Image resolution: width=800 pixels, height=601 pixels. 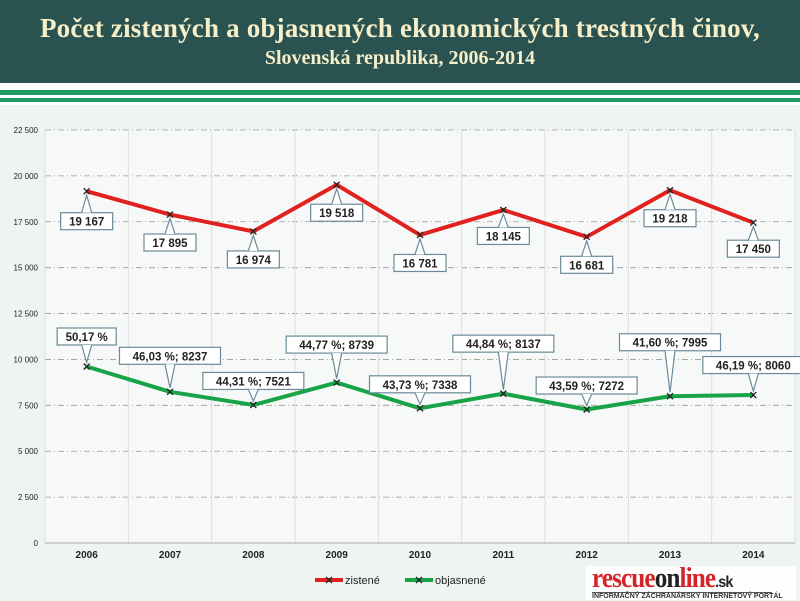 What do you see at coordinates (26, 268) in the screenshot?
I see `y-tick-label: 15 000` at bounding box center [26, 268].